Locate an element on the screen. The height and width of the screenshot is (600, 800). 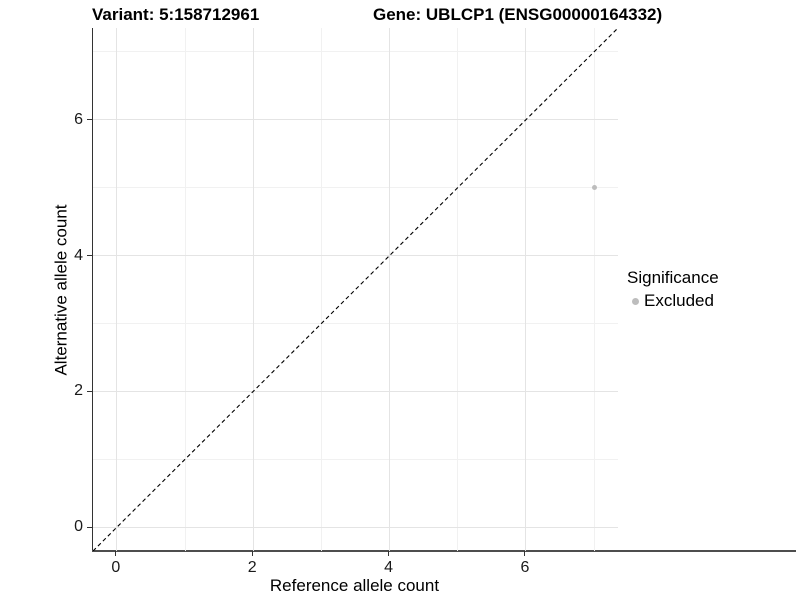
plot-title-gene: Gene: UBLCP1 (ENSG00000164332) is located at coordinates (518, 14).